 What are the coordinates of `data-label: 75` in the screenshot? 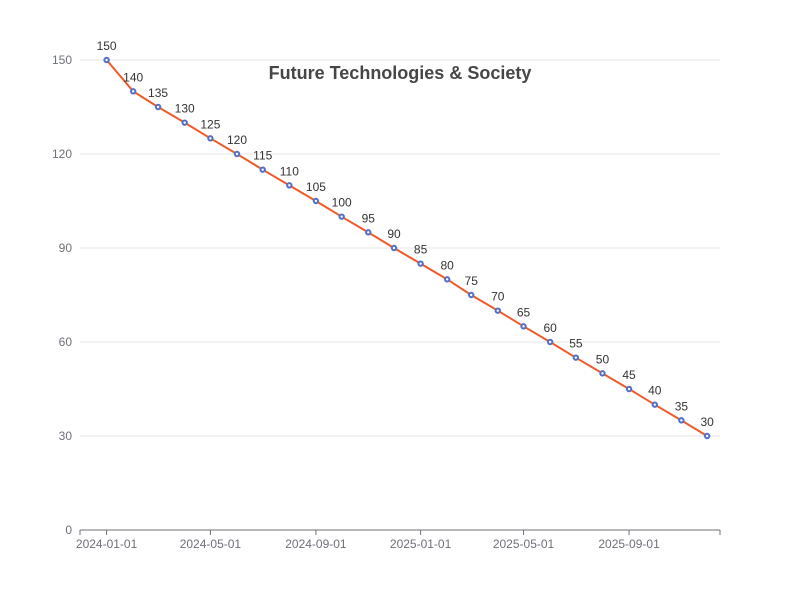 It's located at (472, 281).